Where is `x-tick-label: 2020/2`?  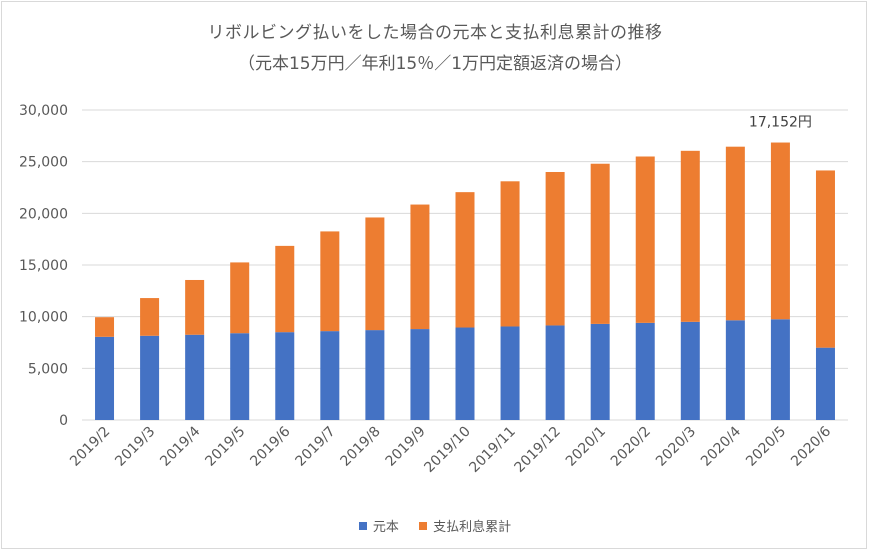 x-tick-label: 2020/2 is located at coordinates (631, 447).